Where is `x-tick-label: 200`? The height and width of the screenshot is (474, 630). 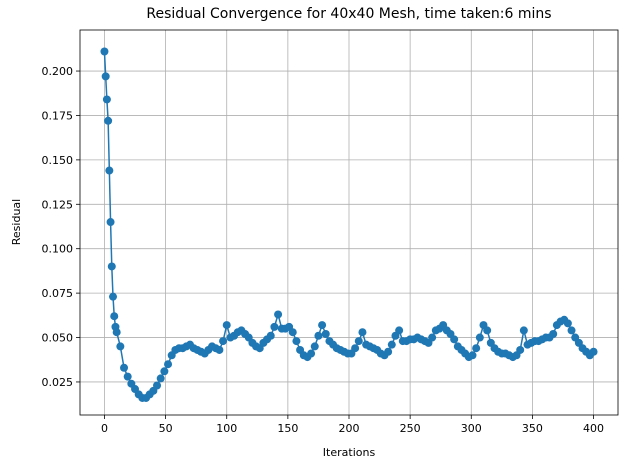 x-tick-label: 200 is located at coordinates (349, 428).